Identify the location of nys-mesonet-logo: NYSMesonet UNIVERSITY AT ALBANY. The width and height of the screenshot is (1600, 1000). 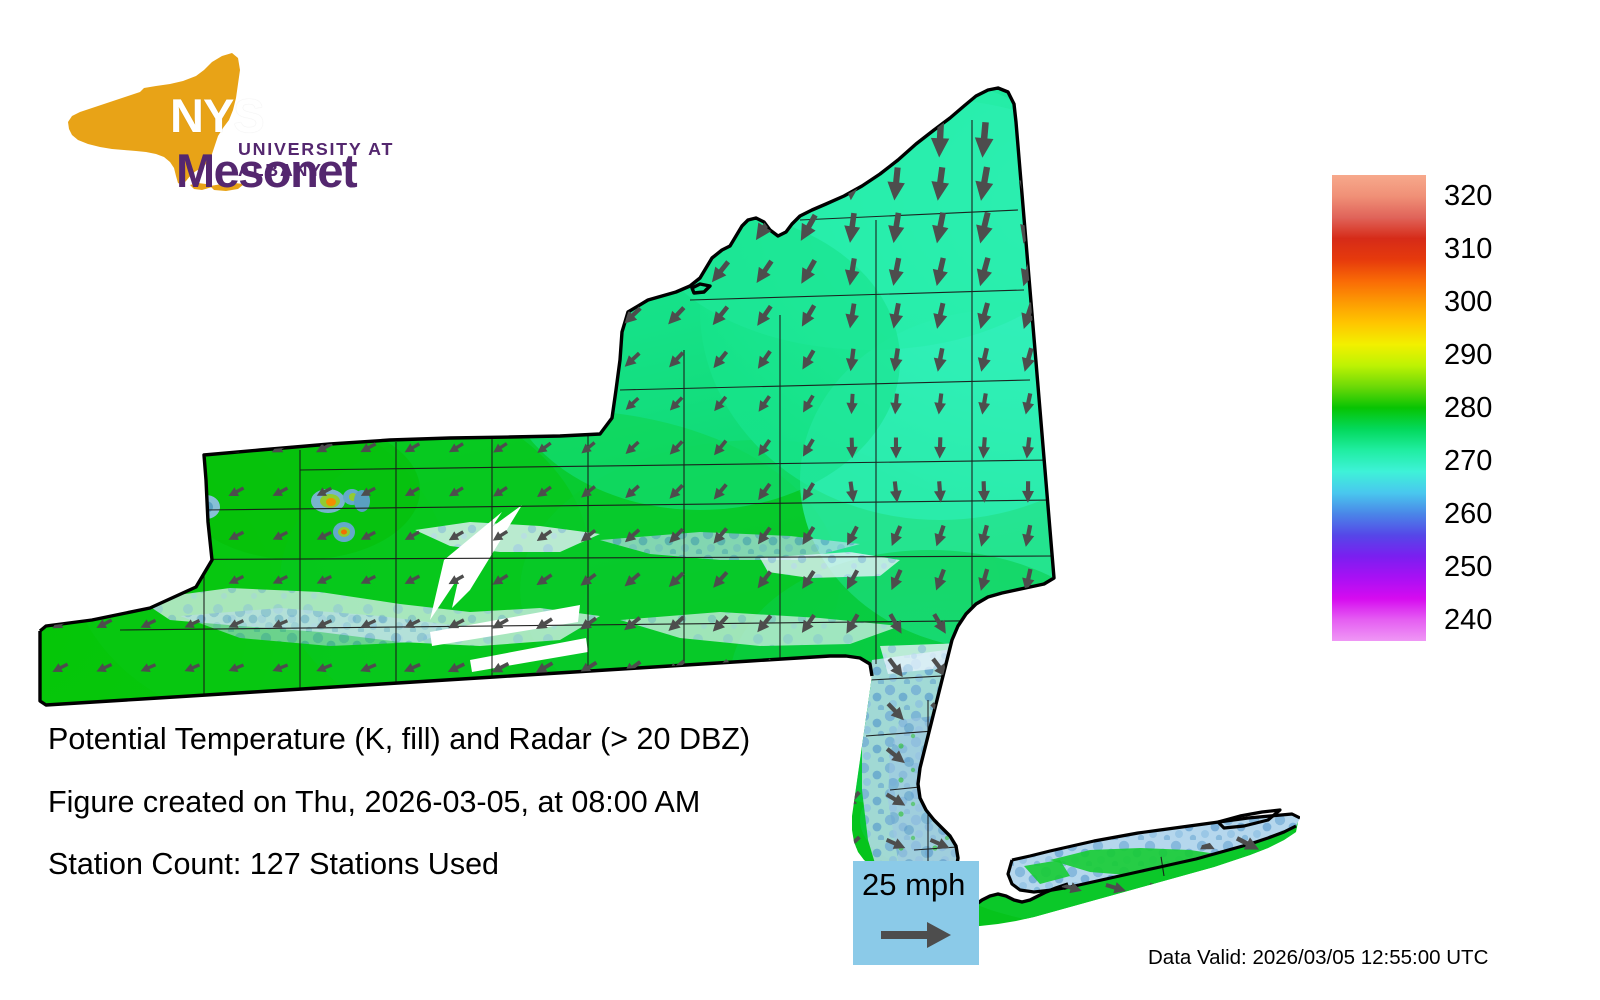
(227, 124).